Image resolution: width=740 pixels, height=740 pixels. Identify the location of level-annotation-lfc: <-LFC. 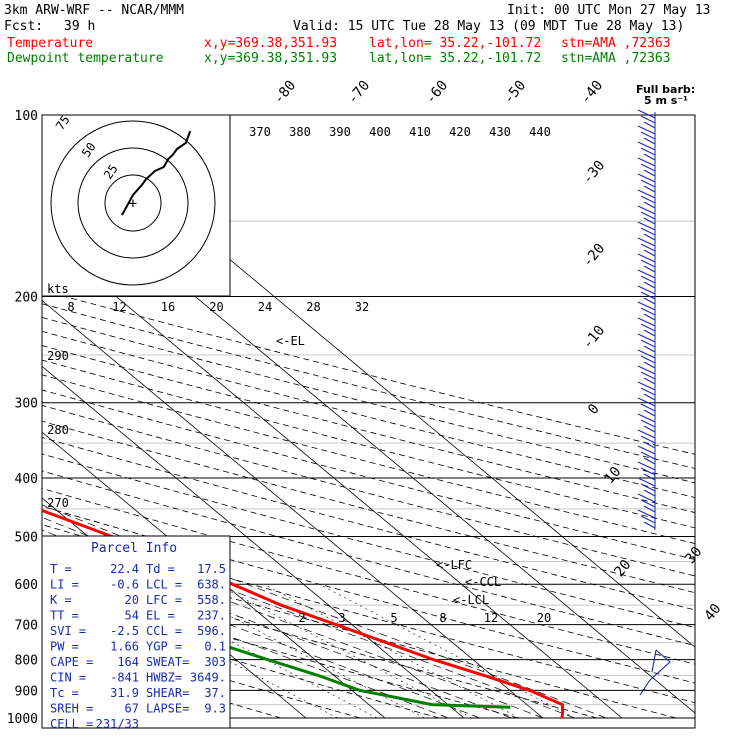
(454, 565).